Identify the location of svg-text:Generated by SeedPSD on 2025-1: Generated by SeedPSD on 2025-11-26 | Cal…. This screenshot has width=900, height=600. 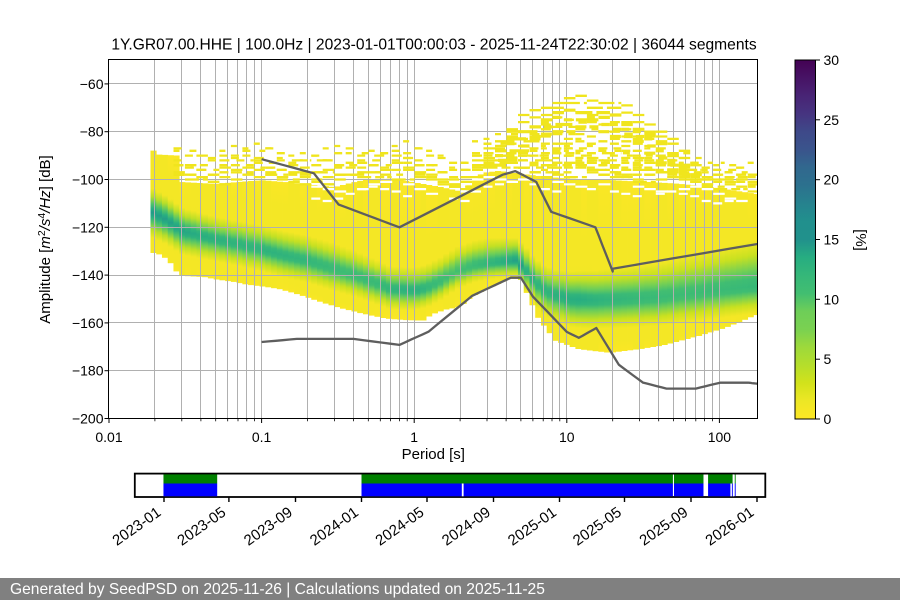
(277, 589).